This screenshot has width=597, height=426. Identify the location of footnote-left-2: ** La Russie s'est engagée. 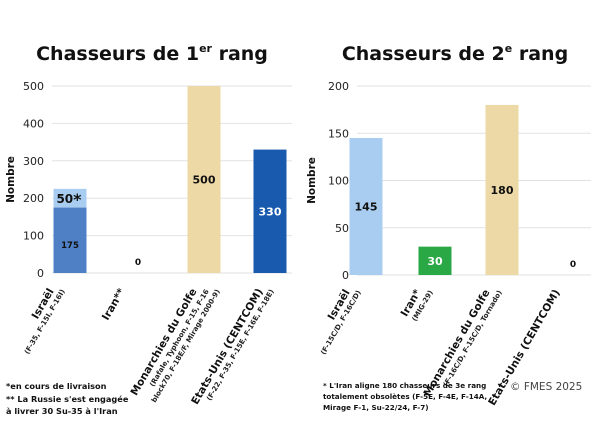
(67, 399).